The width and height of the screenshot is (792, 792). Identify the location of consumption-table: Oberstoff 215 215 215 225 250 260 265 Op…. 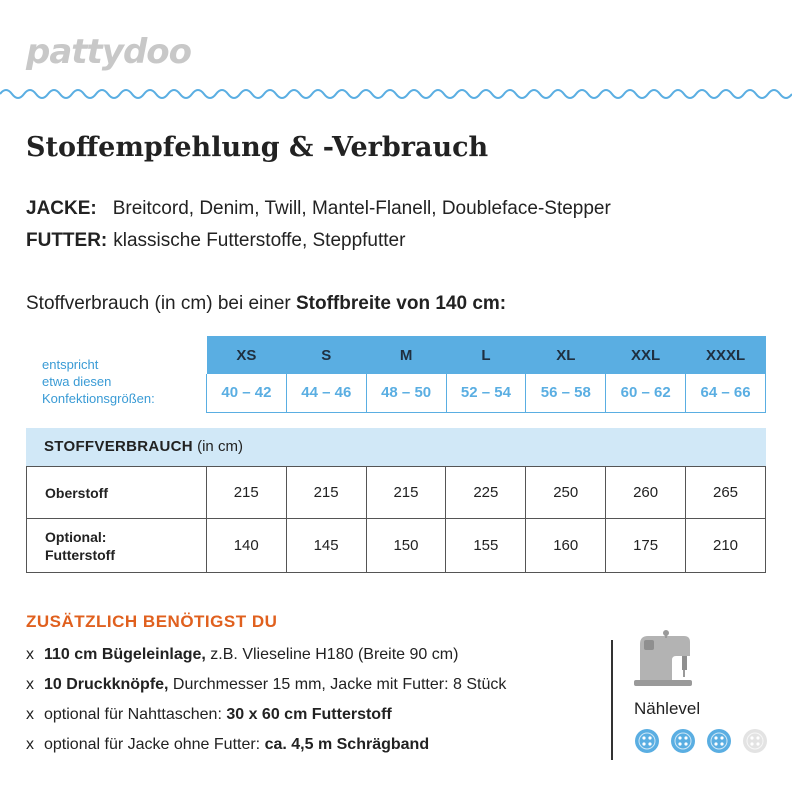
(396, 519).